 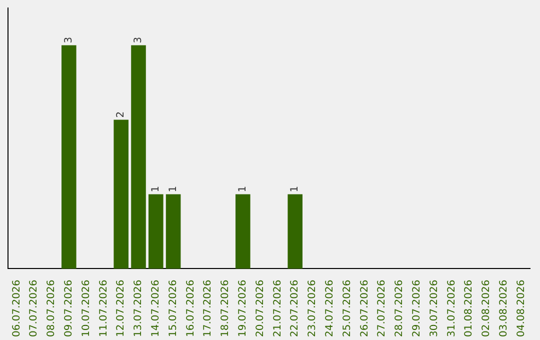 I want to click on x-tick-label: 08.07.2026, so click(x=52, y=309).